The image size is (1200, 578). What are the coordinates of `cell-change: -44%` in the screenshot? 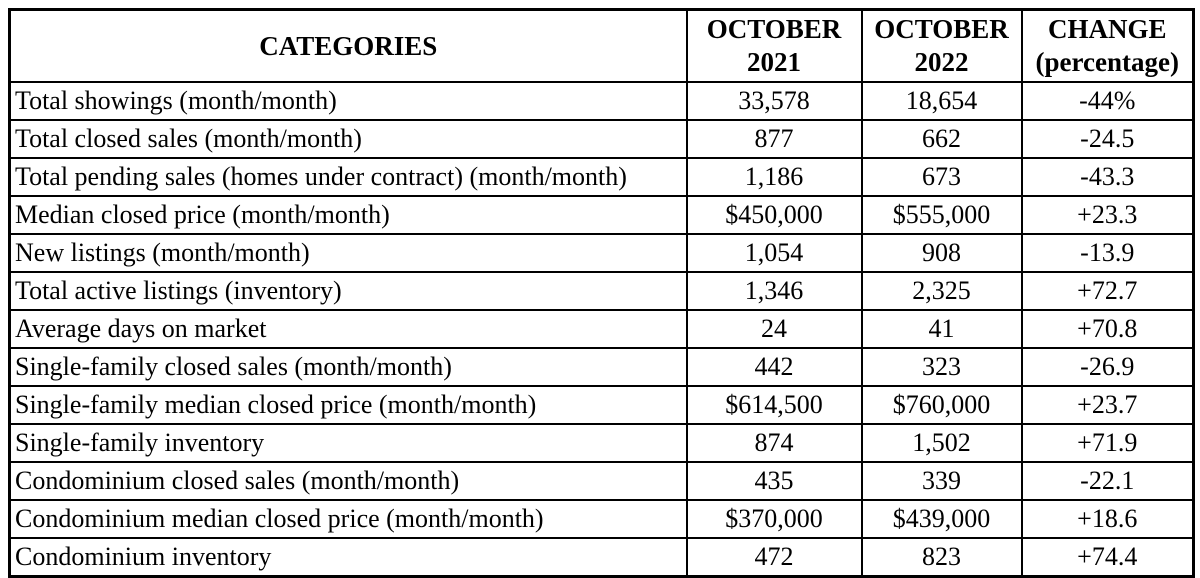 It's located at (1107, 101).